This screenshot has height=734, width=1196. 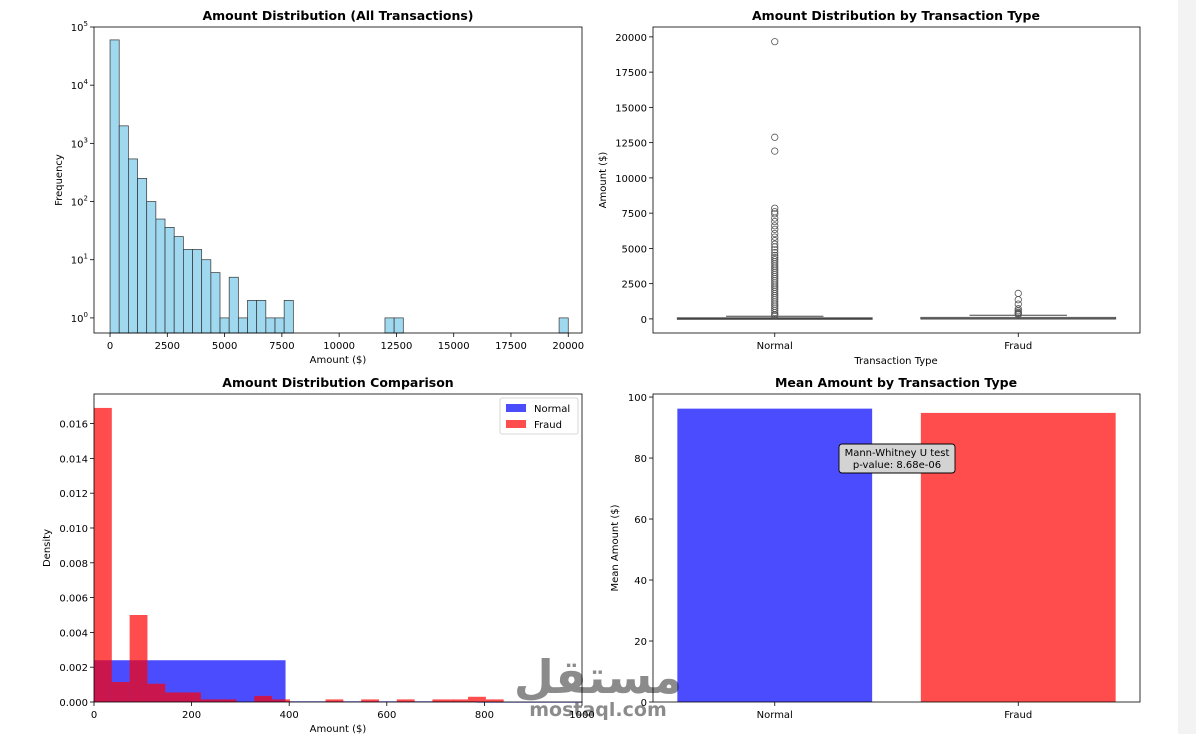 I want to click on p3-ytick-label: 0.004, so click(x=73, y=633).